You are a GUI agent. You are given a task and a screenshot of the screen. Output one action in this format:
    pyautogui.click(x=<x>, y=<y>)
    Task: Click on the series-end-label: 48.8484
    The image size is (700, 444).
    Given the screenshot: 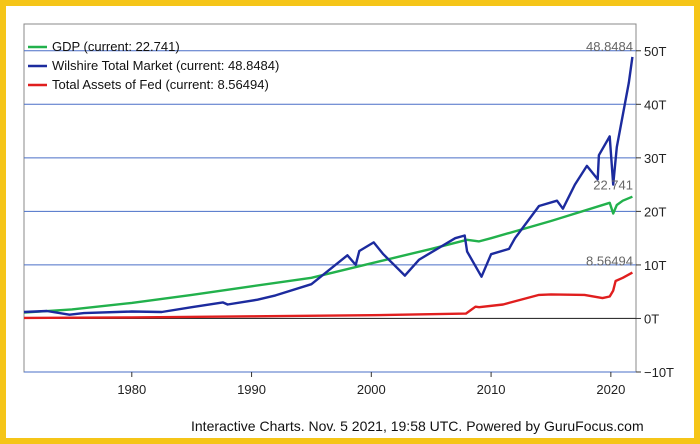 What is the action you would take?
    pyautogui.click(x=609, y=46)
    